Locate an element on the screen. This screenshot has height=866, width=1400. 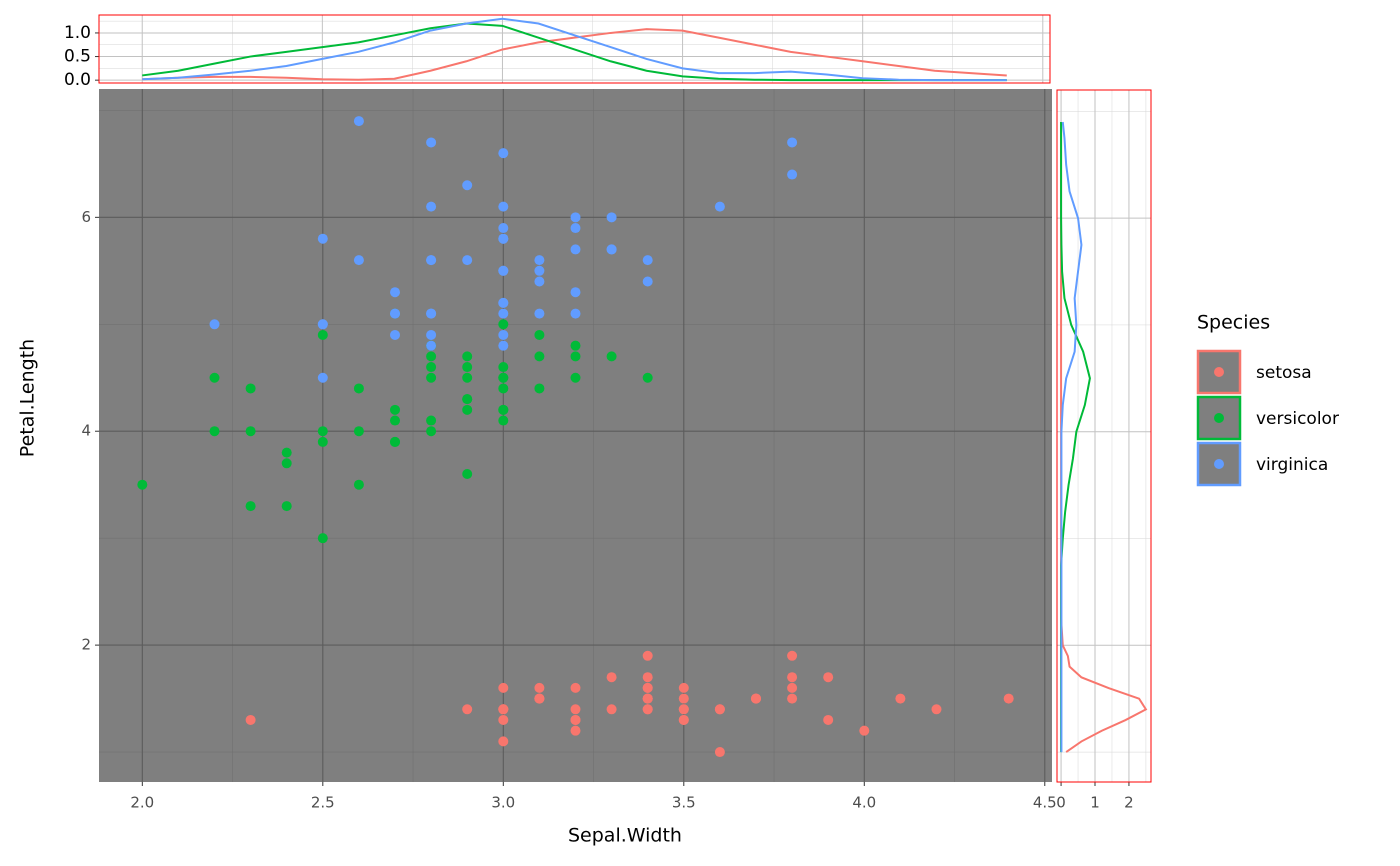
x-tick-label: 3.0 is located at coordinates (503, 803).